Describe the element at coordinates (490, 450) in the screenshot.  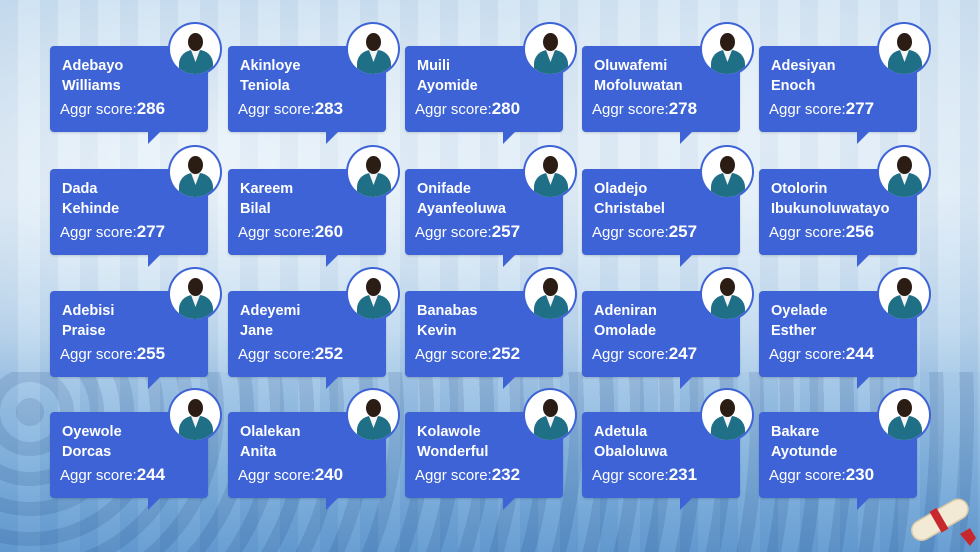
I see `student-card: Kolawole Wonderful Aggr score:232` at that location.